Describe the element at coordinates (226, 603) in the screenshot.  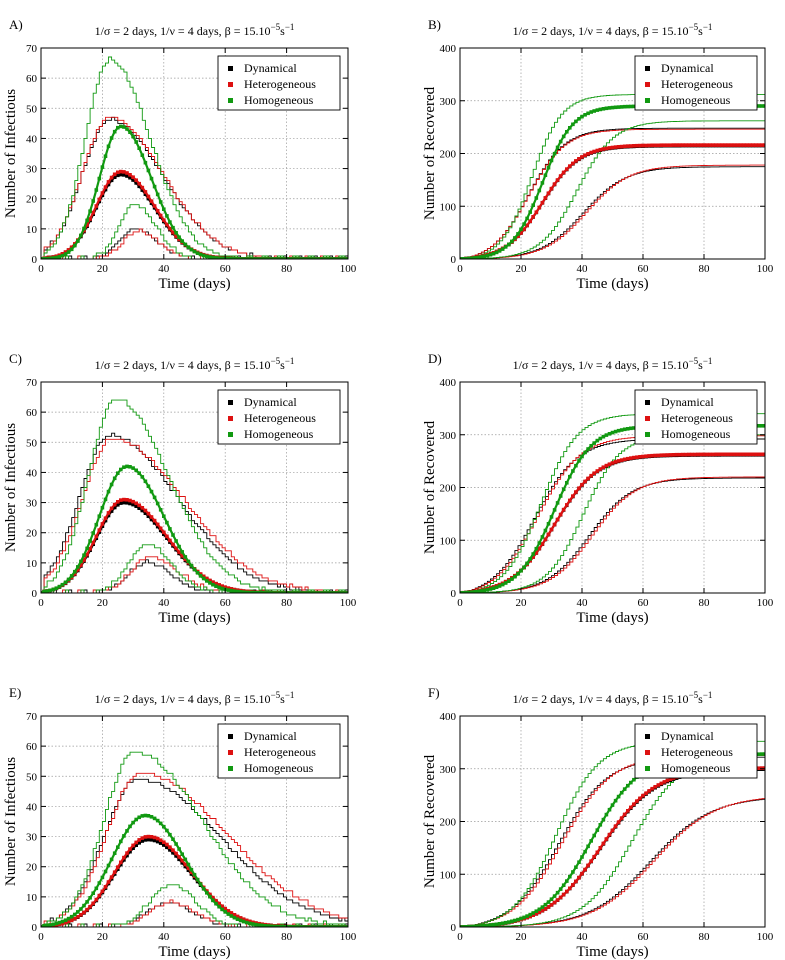
I see `x-tick-label: 60` at that location.